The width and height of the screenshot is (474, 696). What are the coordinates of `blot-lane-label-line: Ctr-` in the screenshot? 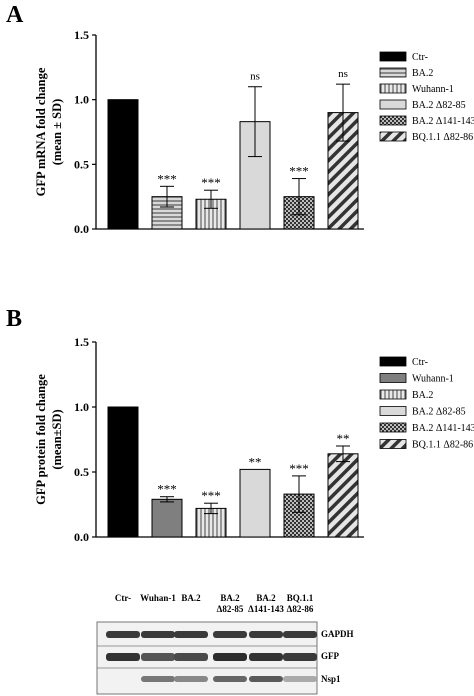 It's located at (123, 598).